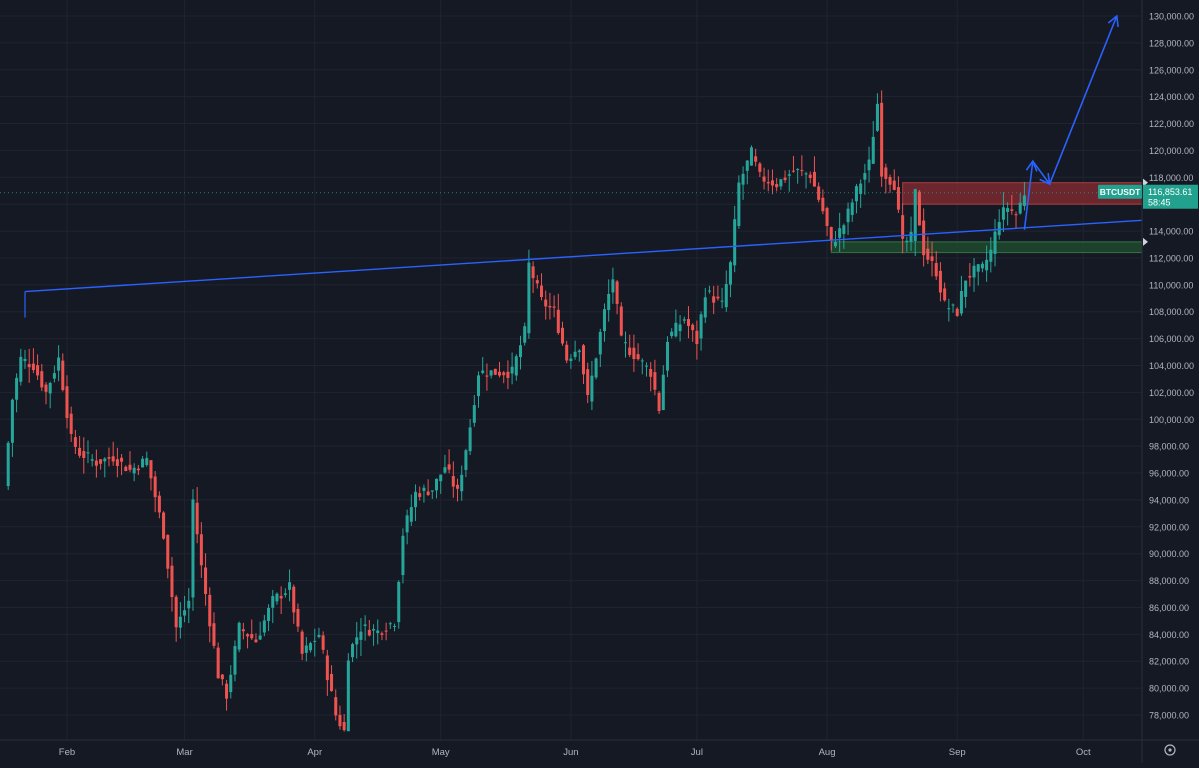  Describe the element at coordinates (1171, 366) in the screenshot. I see `y-tick-label: 104,000.00` at that location.